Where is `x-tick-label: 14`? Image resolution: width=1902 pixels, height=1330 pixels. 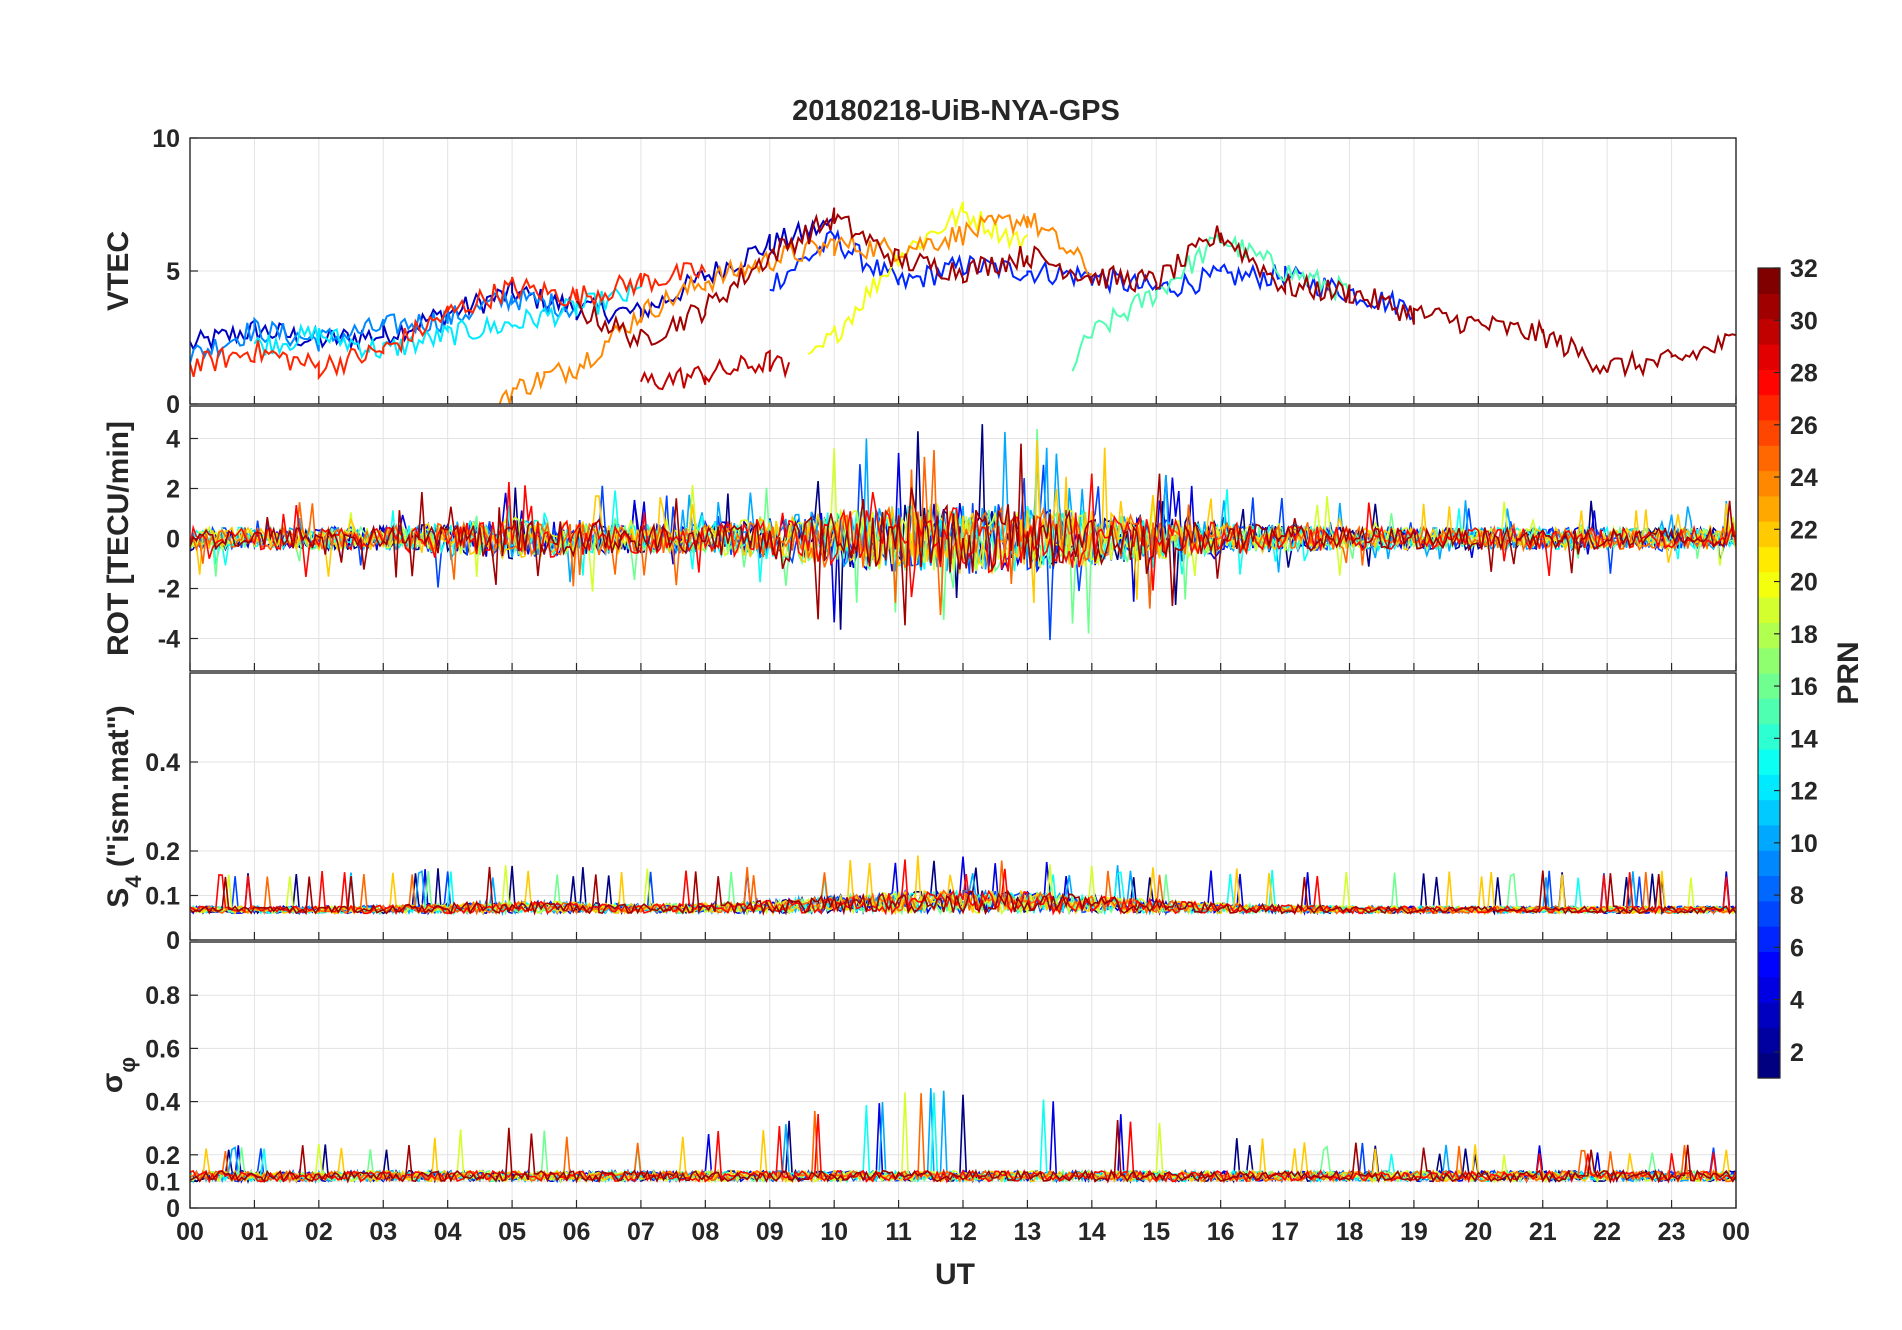 x-tick-label: 14 is located at coordinates (1092, 1232).